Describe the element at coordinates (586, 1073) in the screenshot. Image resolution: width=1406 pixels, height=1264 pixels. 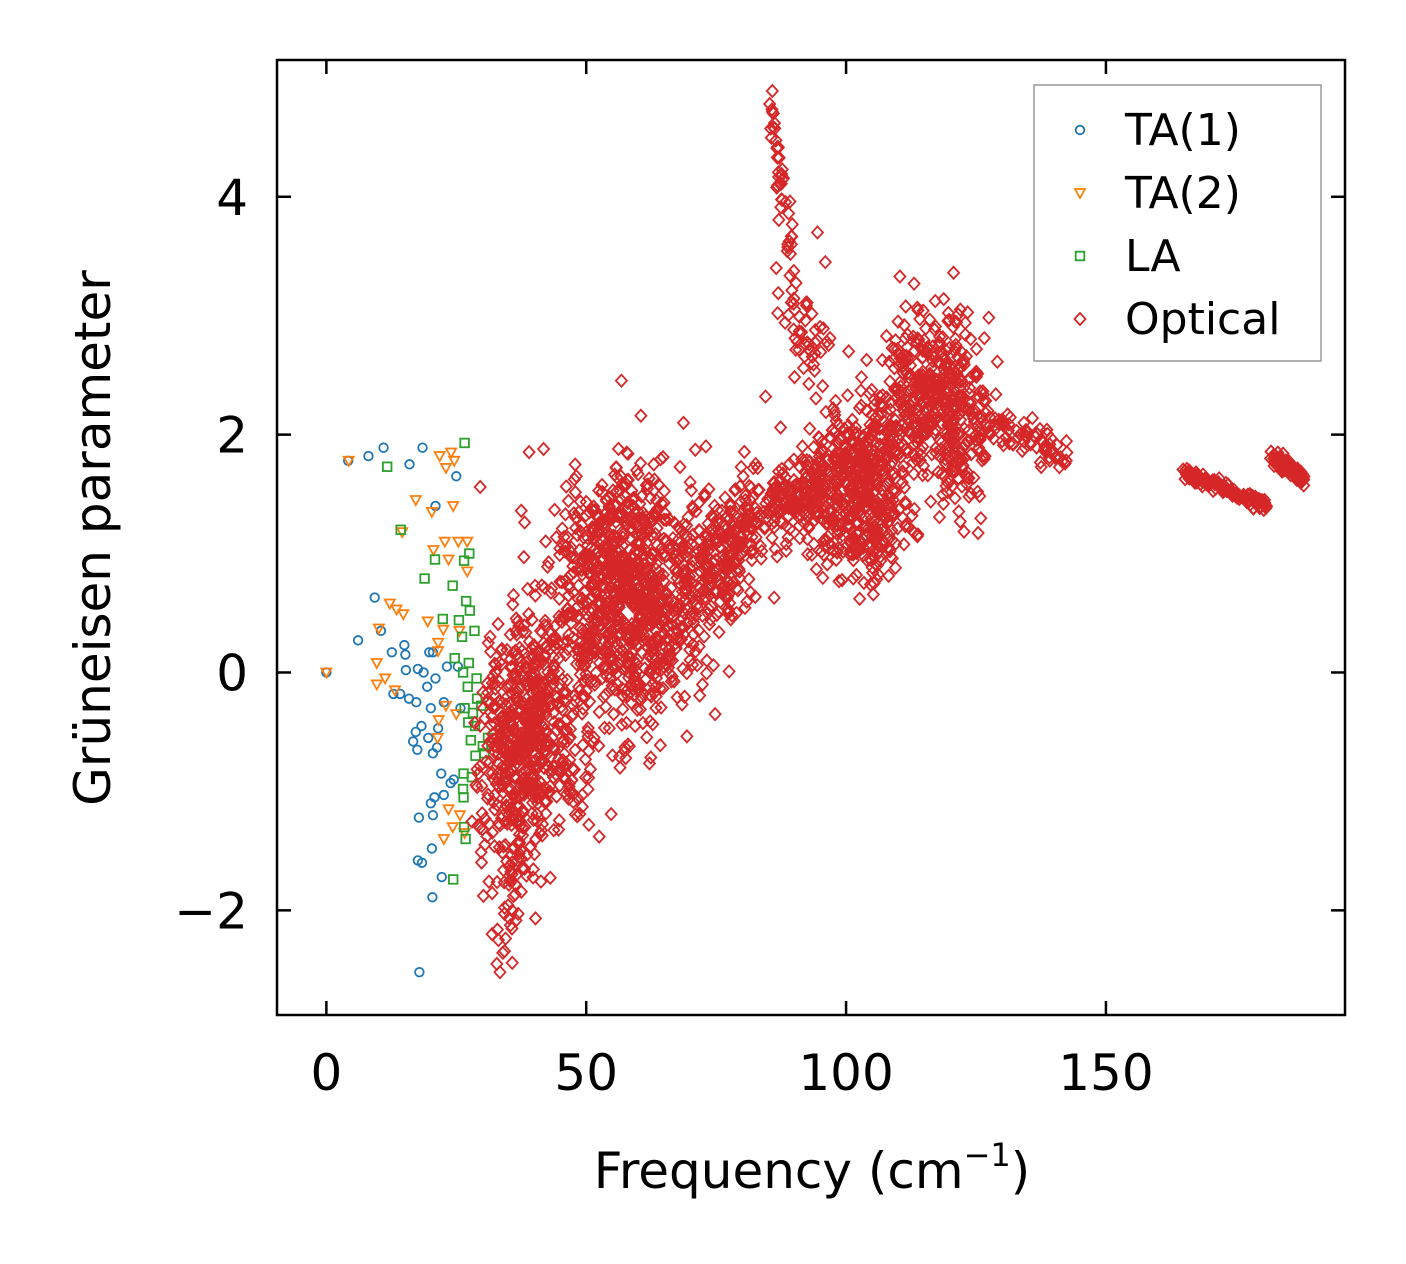
I see `x-tick-label: 50` at that location.